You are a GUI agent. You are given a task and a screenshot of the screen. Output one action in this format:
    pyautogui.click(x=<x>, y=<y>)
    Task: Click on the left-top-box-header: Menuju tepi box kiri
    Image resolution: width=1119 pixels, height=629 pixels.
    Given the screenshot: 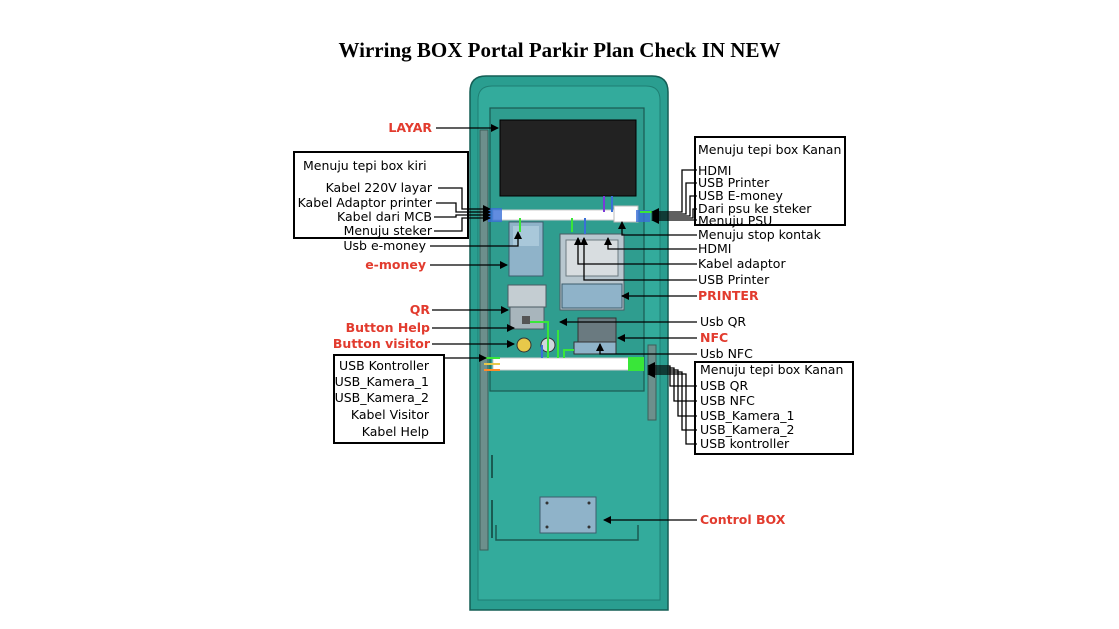 What is the action you would take?
    pyautogui.click(x=365, y=165)
    